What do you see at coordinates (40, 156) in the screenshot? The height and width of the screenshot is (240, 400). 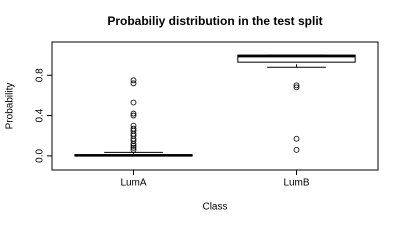 I see `y-tick-label: 0.0` at bounding box center [40, 156].